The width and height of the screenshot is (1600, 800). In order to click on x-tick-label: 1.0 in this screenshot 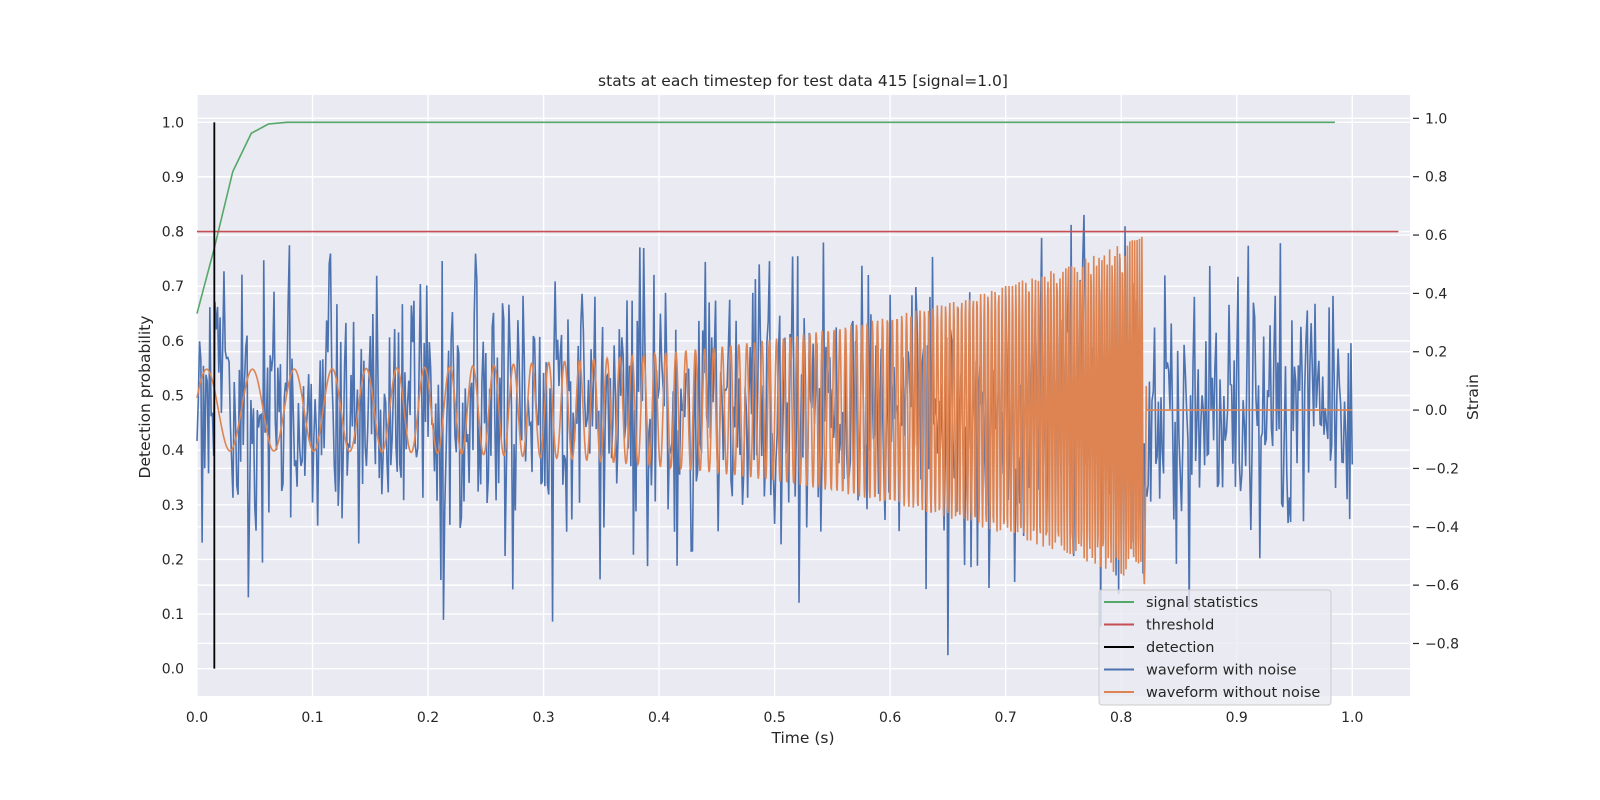, I will do `click(1352, 718)`.